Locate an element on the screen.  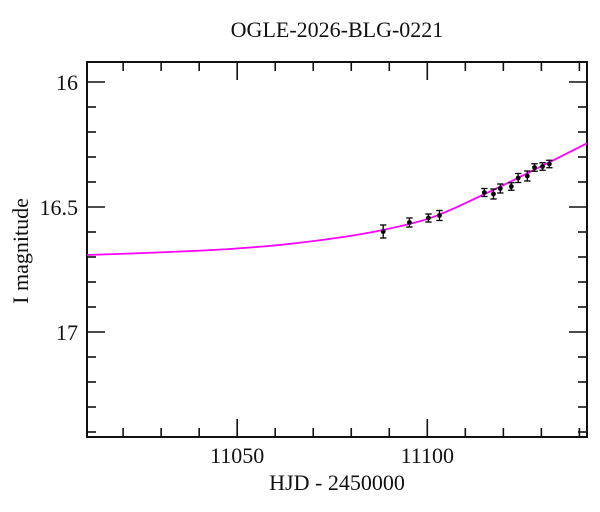
y-tick-label: 17 is located at coordinates (67, 332).